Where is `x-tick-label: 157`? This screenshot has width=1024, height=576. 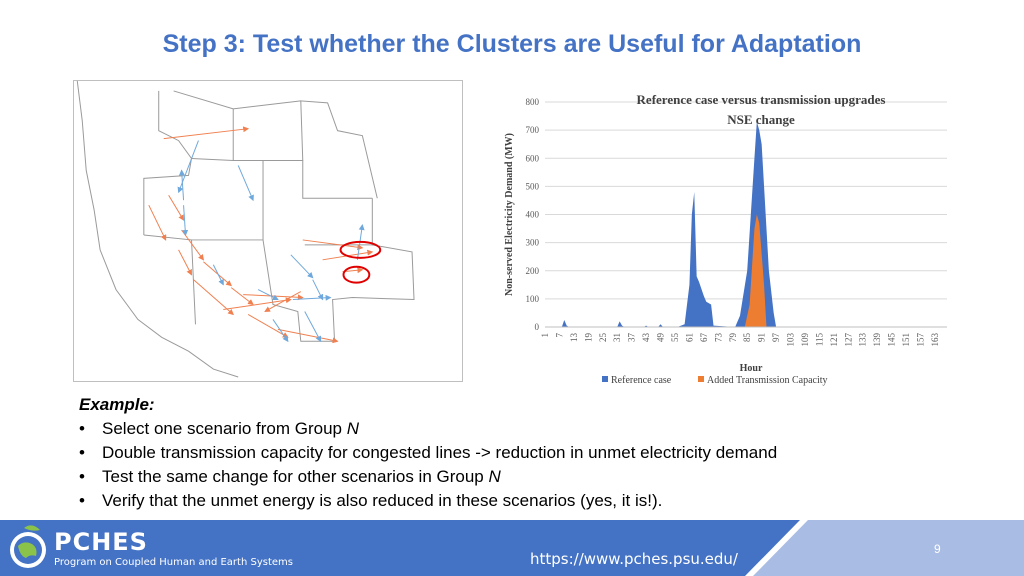 x-tick-label: 157 is located at coordinates (921, 340).